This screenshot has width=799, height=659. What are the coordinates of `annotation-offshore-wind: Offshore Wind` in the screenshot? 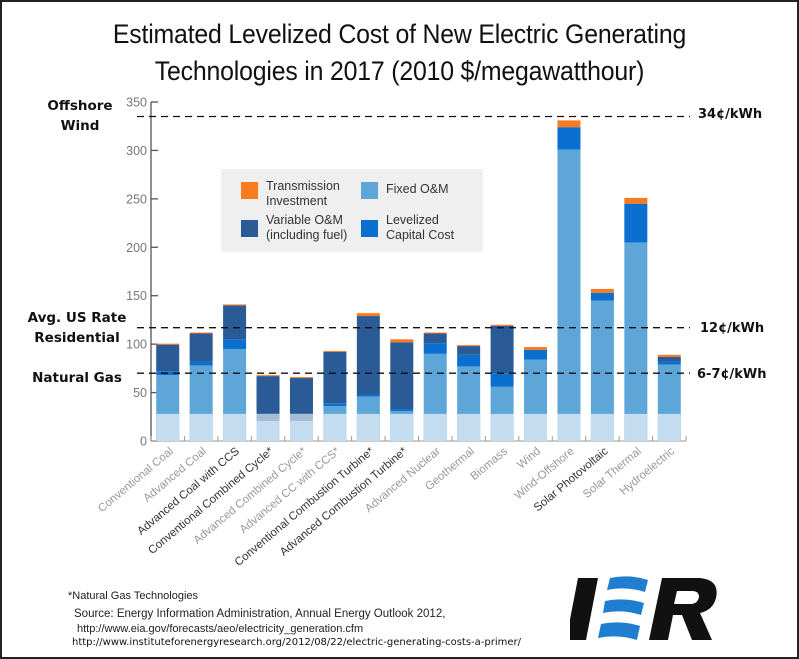 It's located at (80, 116).